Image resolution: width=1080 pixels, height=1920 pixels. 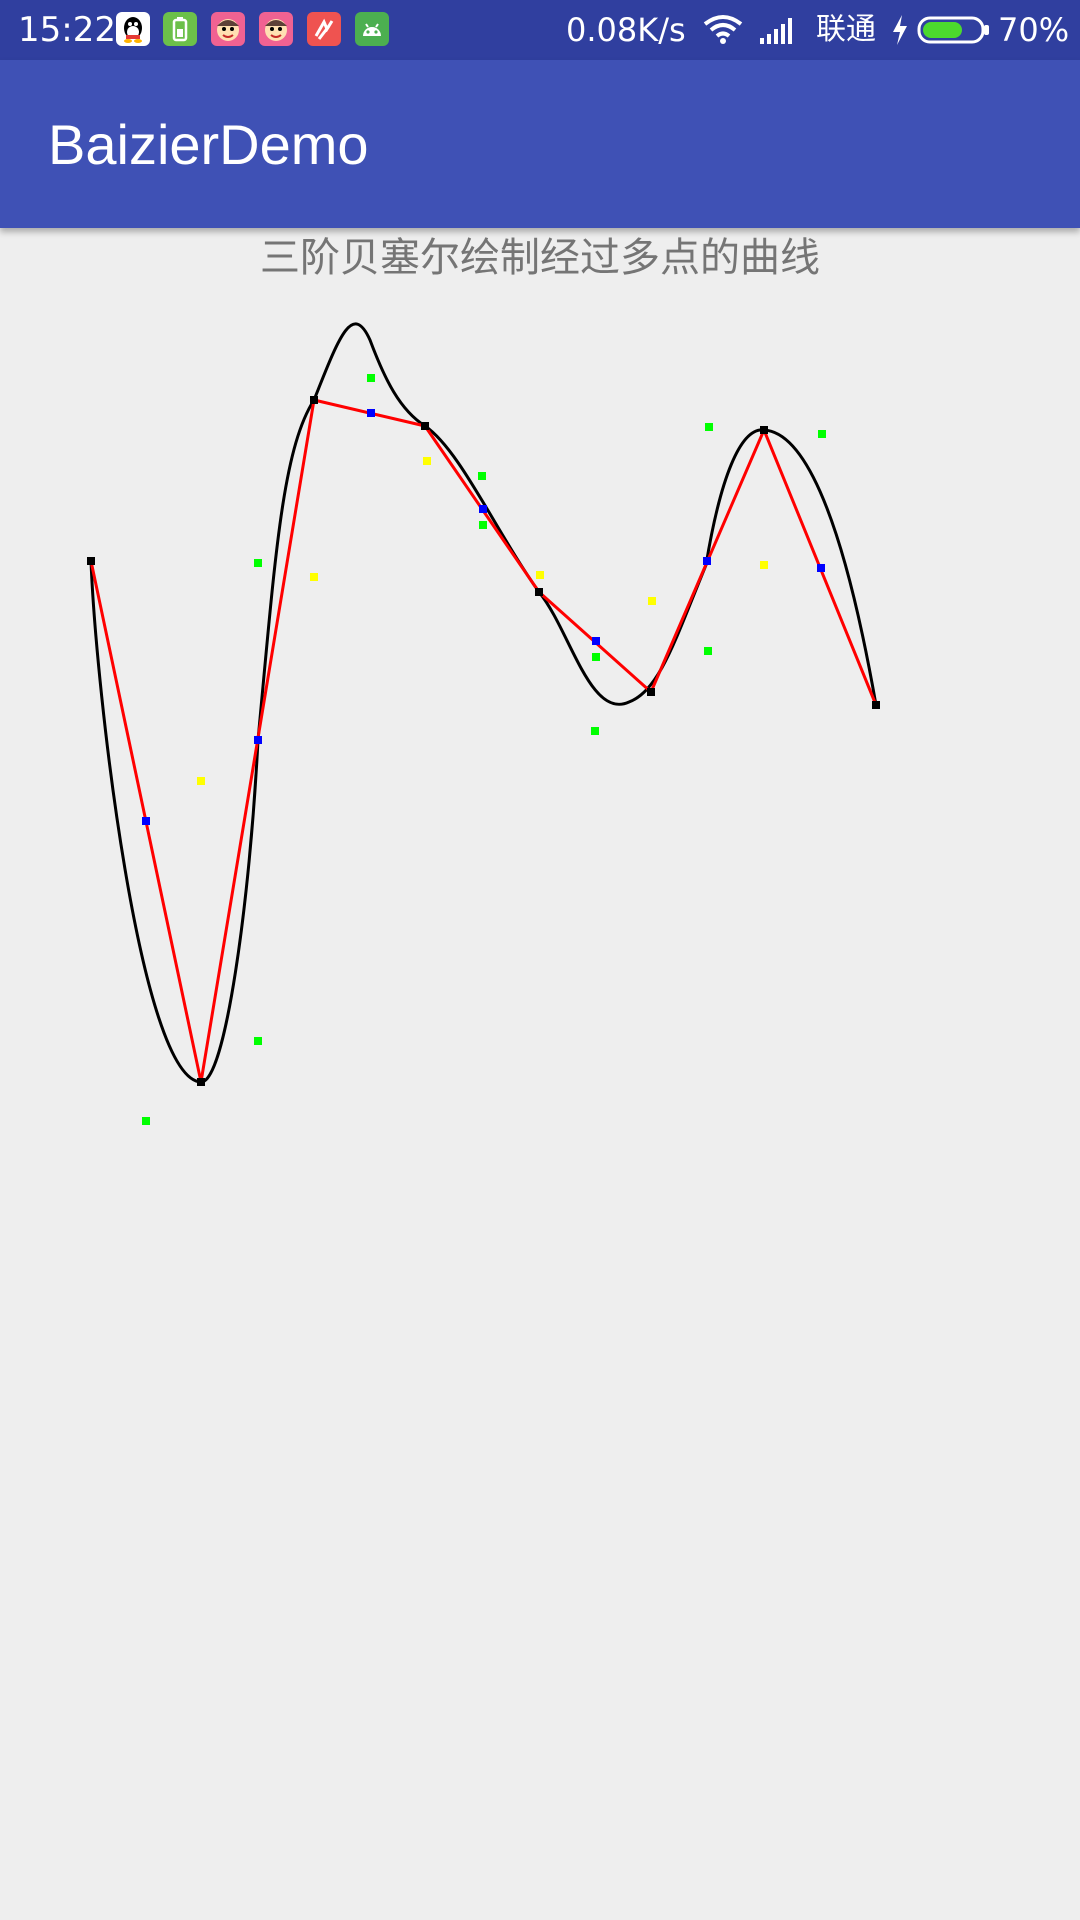 What do you see at coordinates (953, 30) in the screenshot?
I see `battery-icon` at bounding box center [953, 30].